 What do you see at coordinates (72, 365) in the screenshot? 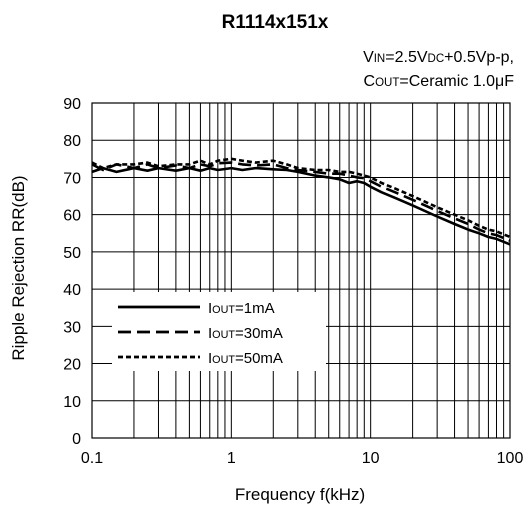
I see `y-tick-label: 20` at bounding box center [72, 365].